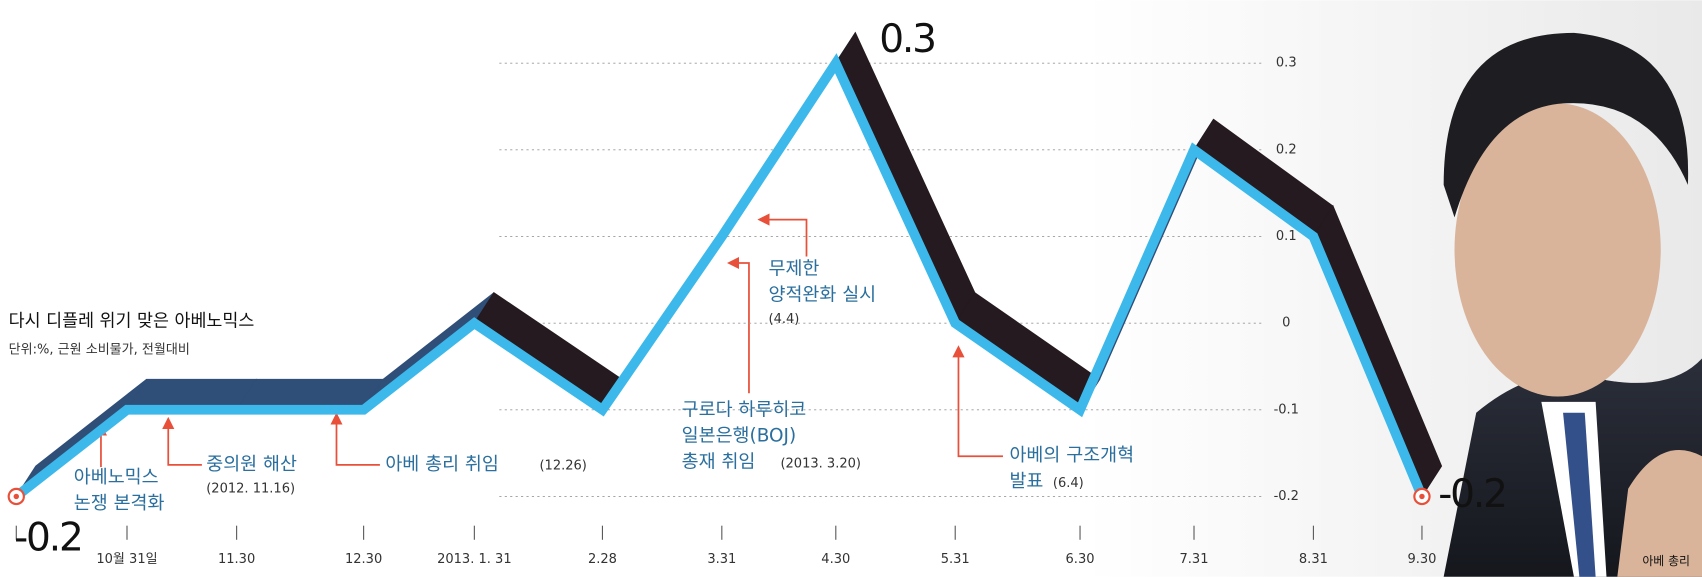  I want to click on x-tick-label: 7.31, so click(1194, 559).